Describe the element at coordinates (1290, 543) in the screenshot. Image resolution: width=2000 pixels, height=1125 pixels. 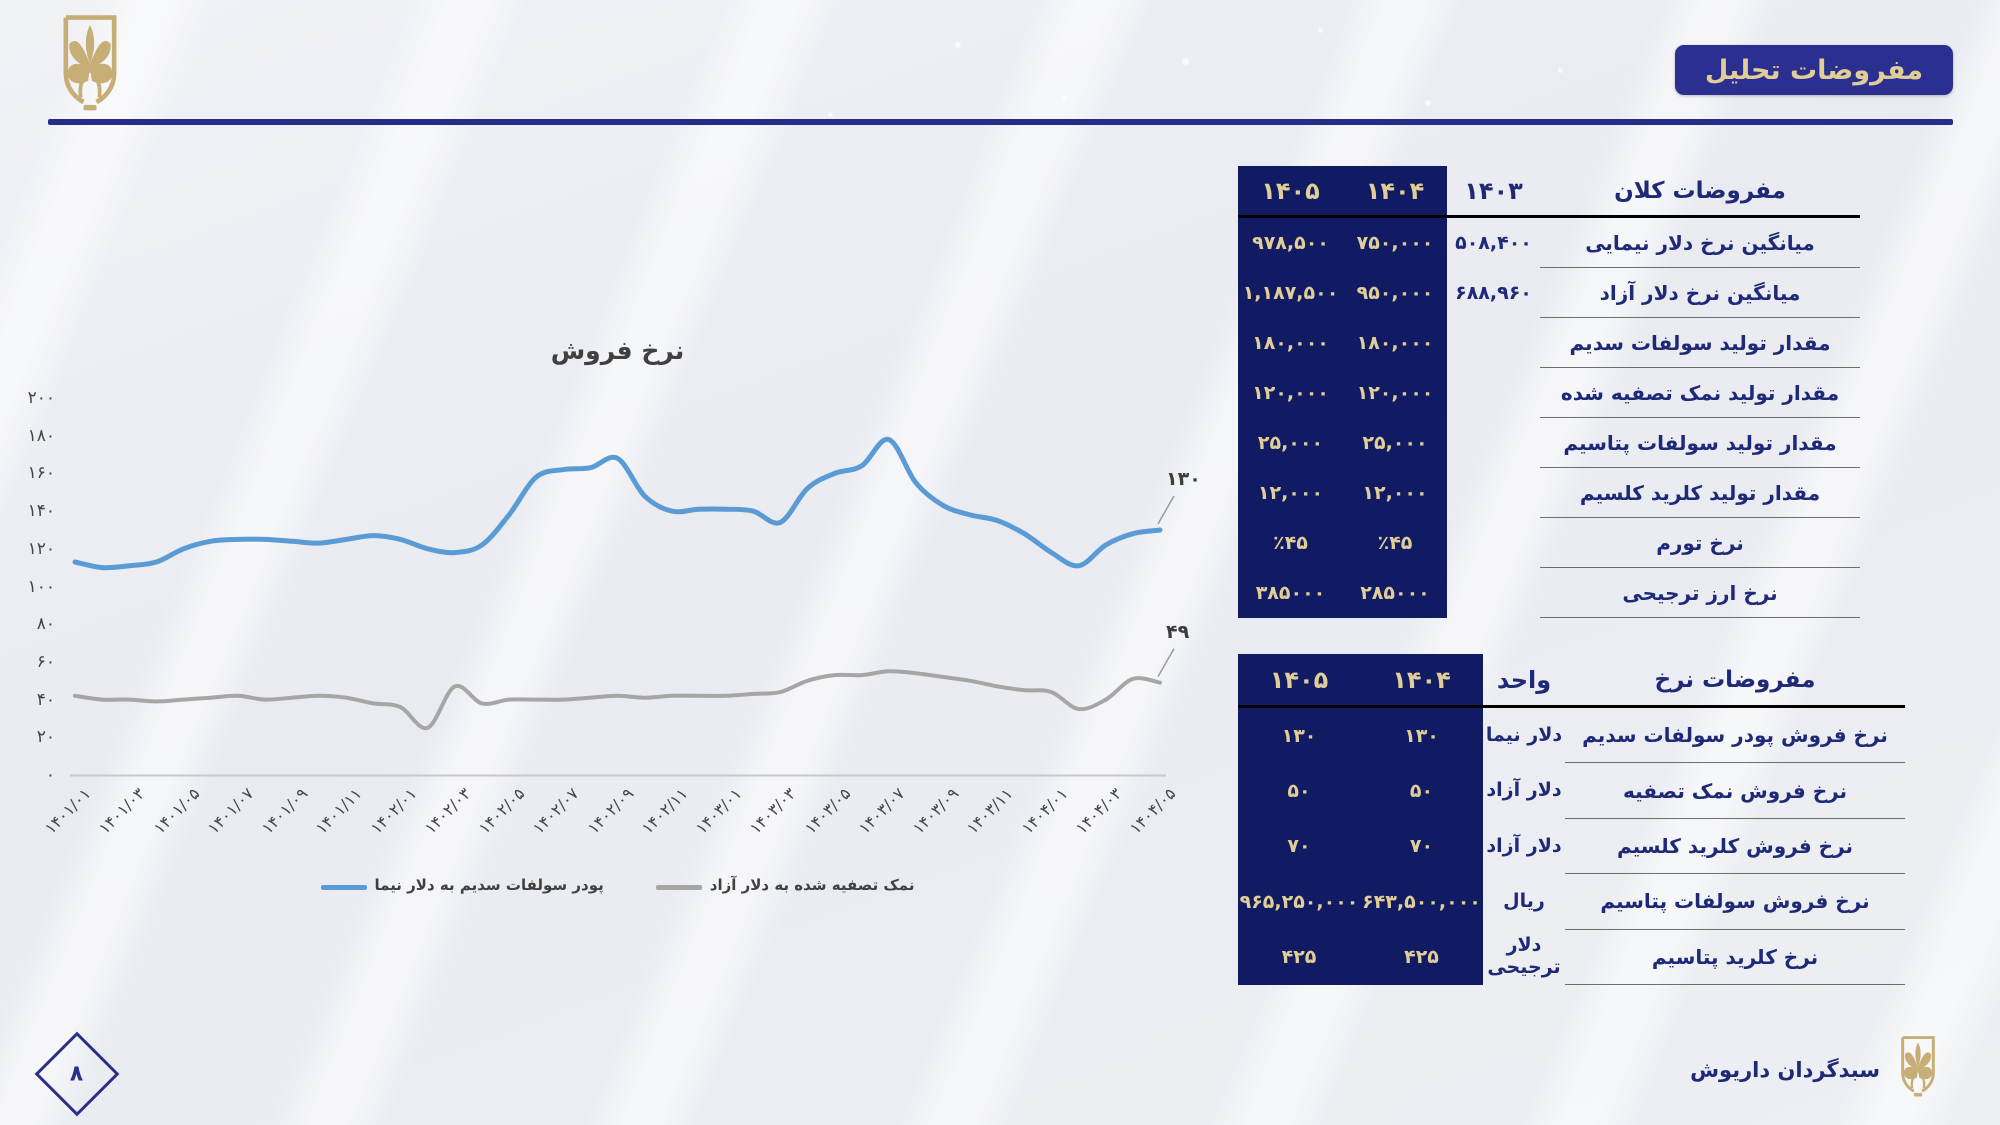
I see `macro-value-1405: ٪۴۵` at that location.